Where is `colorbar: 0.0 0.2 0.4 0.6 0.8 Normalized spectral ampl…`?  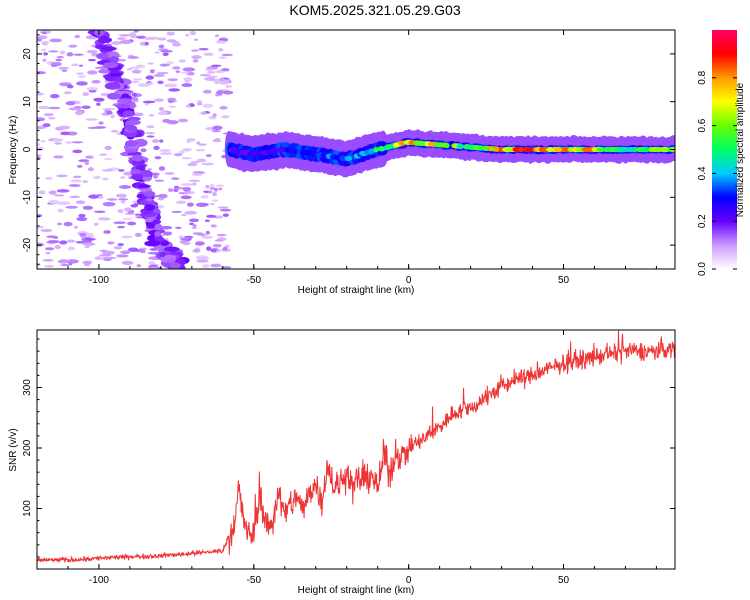 colorbar: 0.0 0.2 0.4 0.6 0.8 Normalized spectral ampl… is located at coordinates (721, 153).